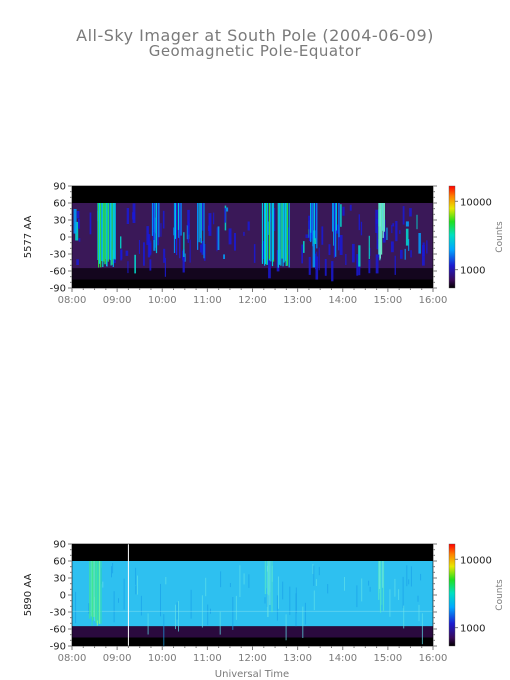  Describe the element at coordinates (58, 647) in the screenshot. I see `y-tick-label: -90` at that location.